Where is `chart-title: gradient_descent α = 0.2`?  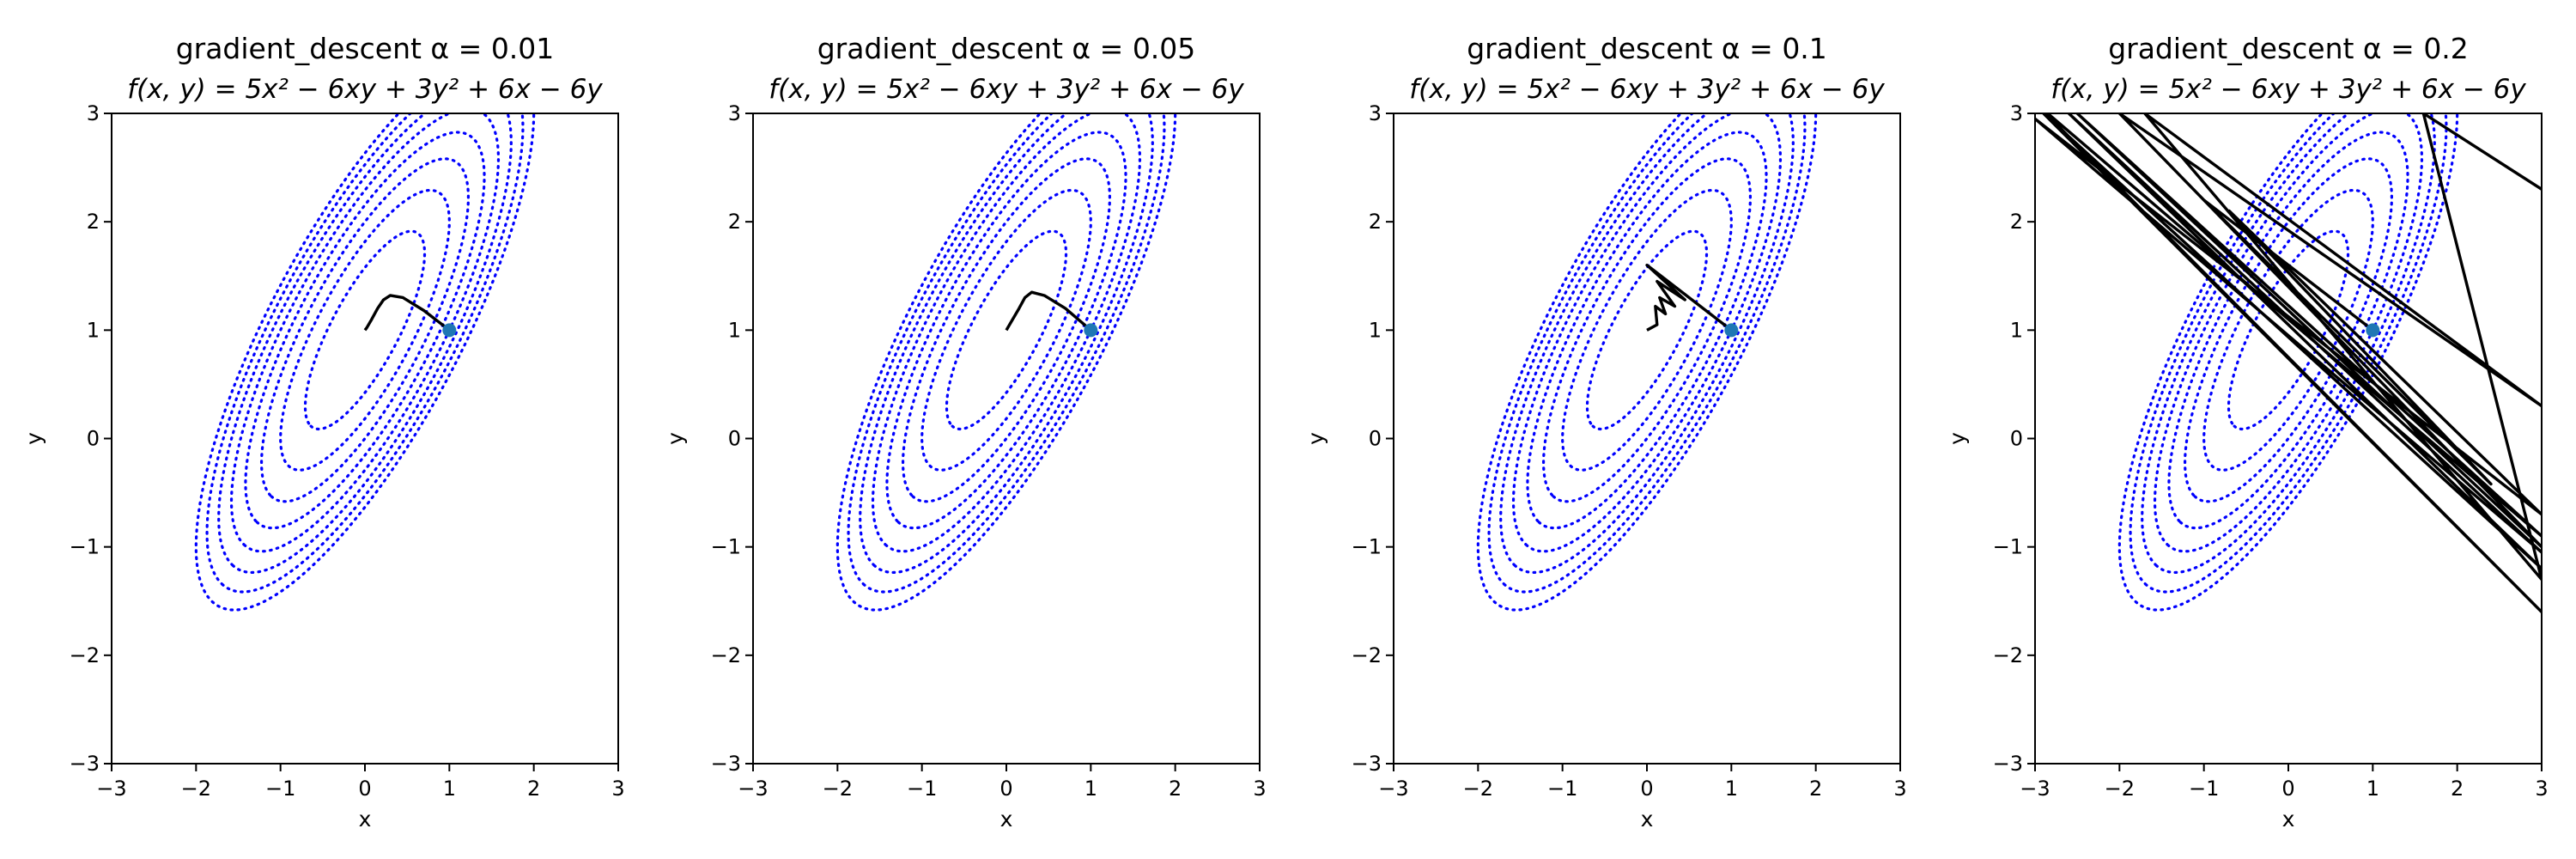
chart-title: gradient_descent α = 0.2 is located at coordinates (2288, 48).